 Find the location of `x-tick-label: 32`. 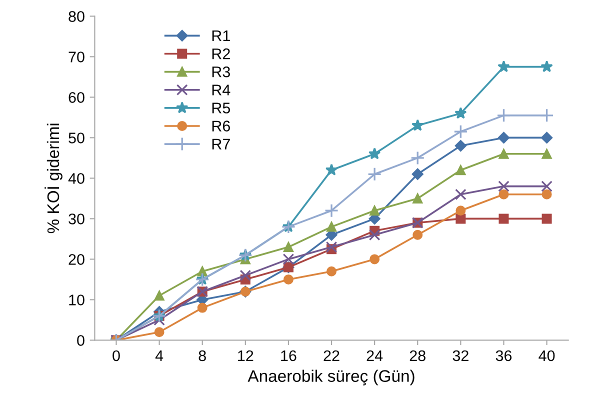

x-tick-label: 32 is located at coordinates (460, 356).